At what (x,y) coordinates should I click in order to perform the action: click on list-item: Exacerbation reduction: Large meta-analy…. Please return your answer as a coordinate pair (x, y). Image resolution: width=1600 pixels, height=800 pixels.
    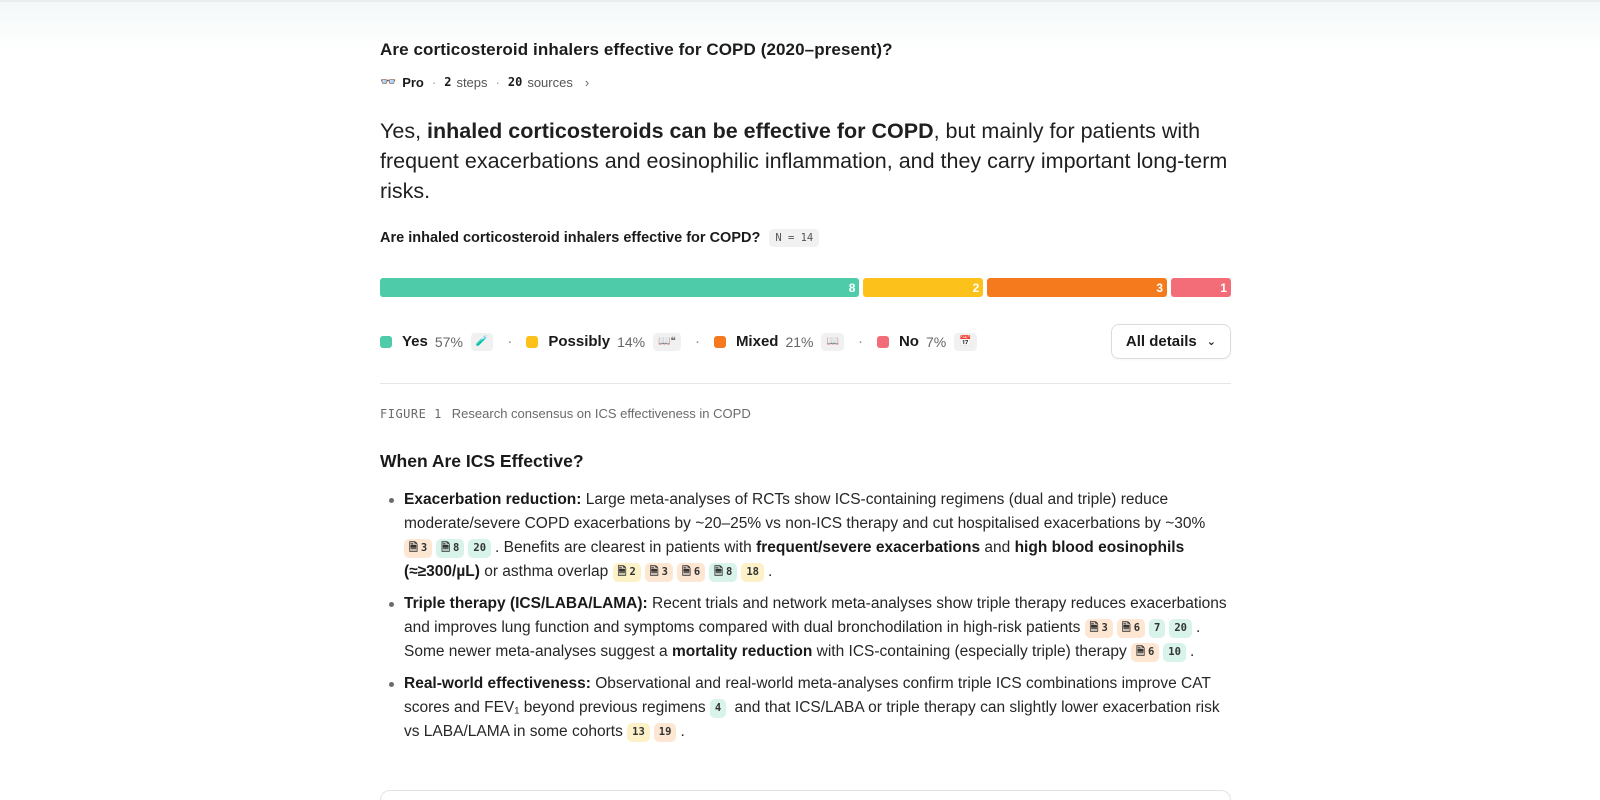
    Looking at the image, I should click on (805, 536).